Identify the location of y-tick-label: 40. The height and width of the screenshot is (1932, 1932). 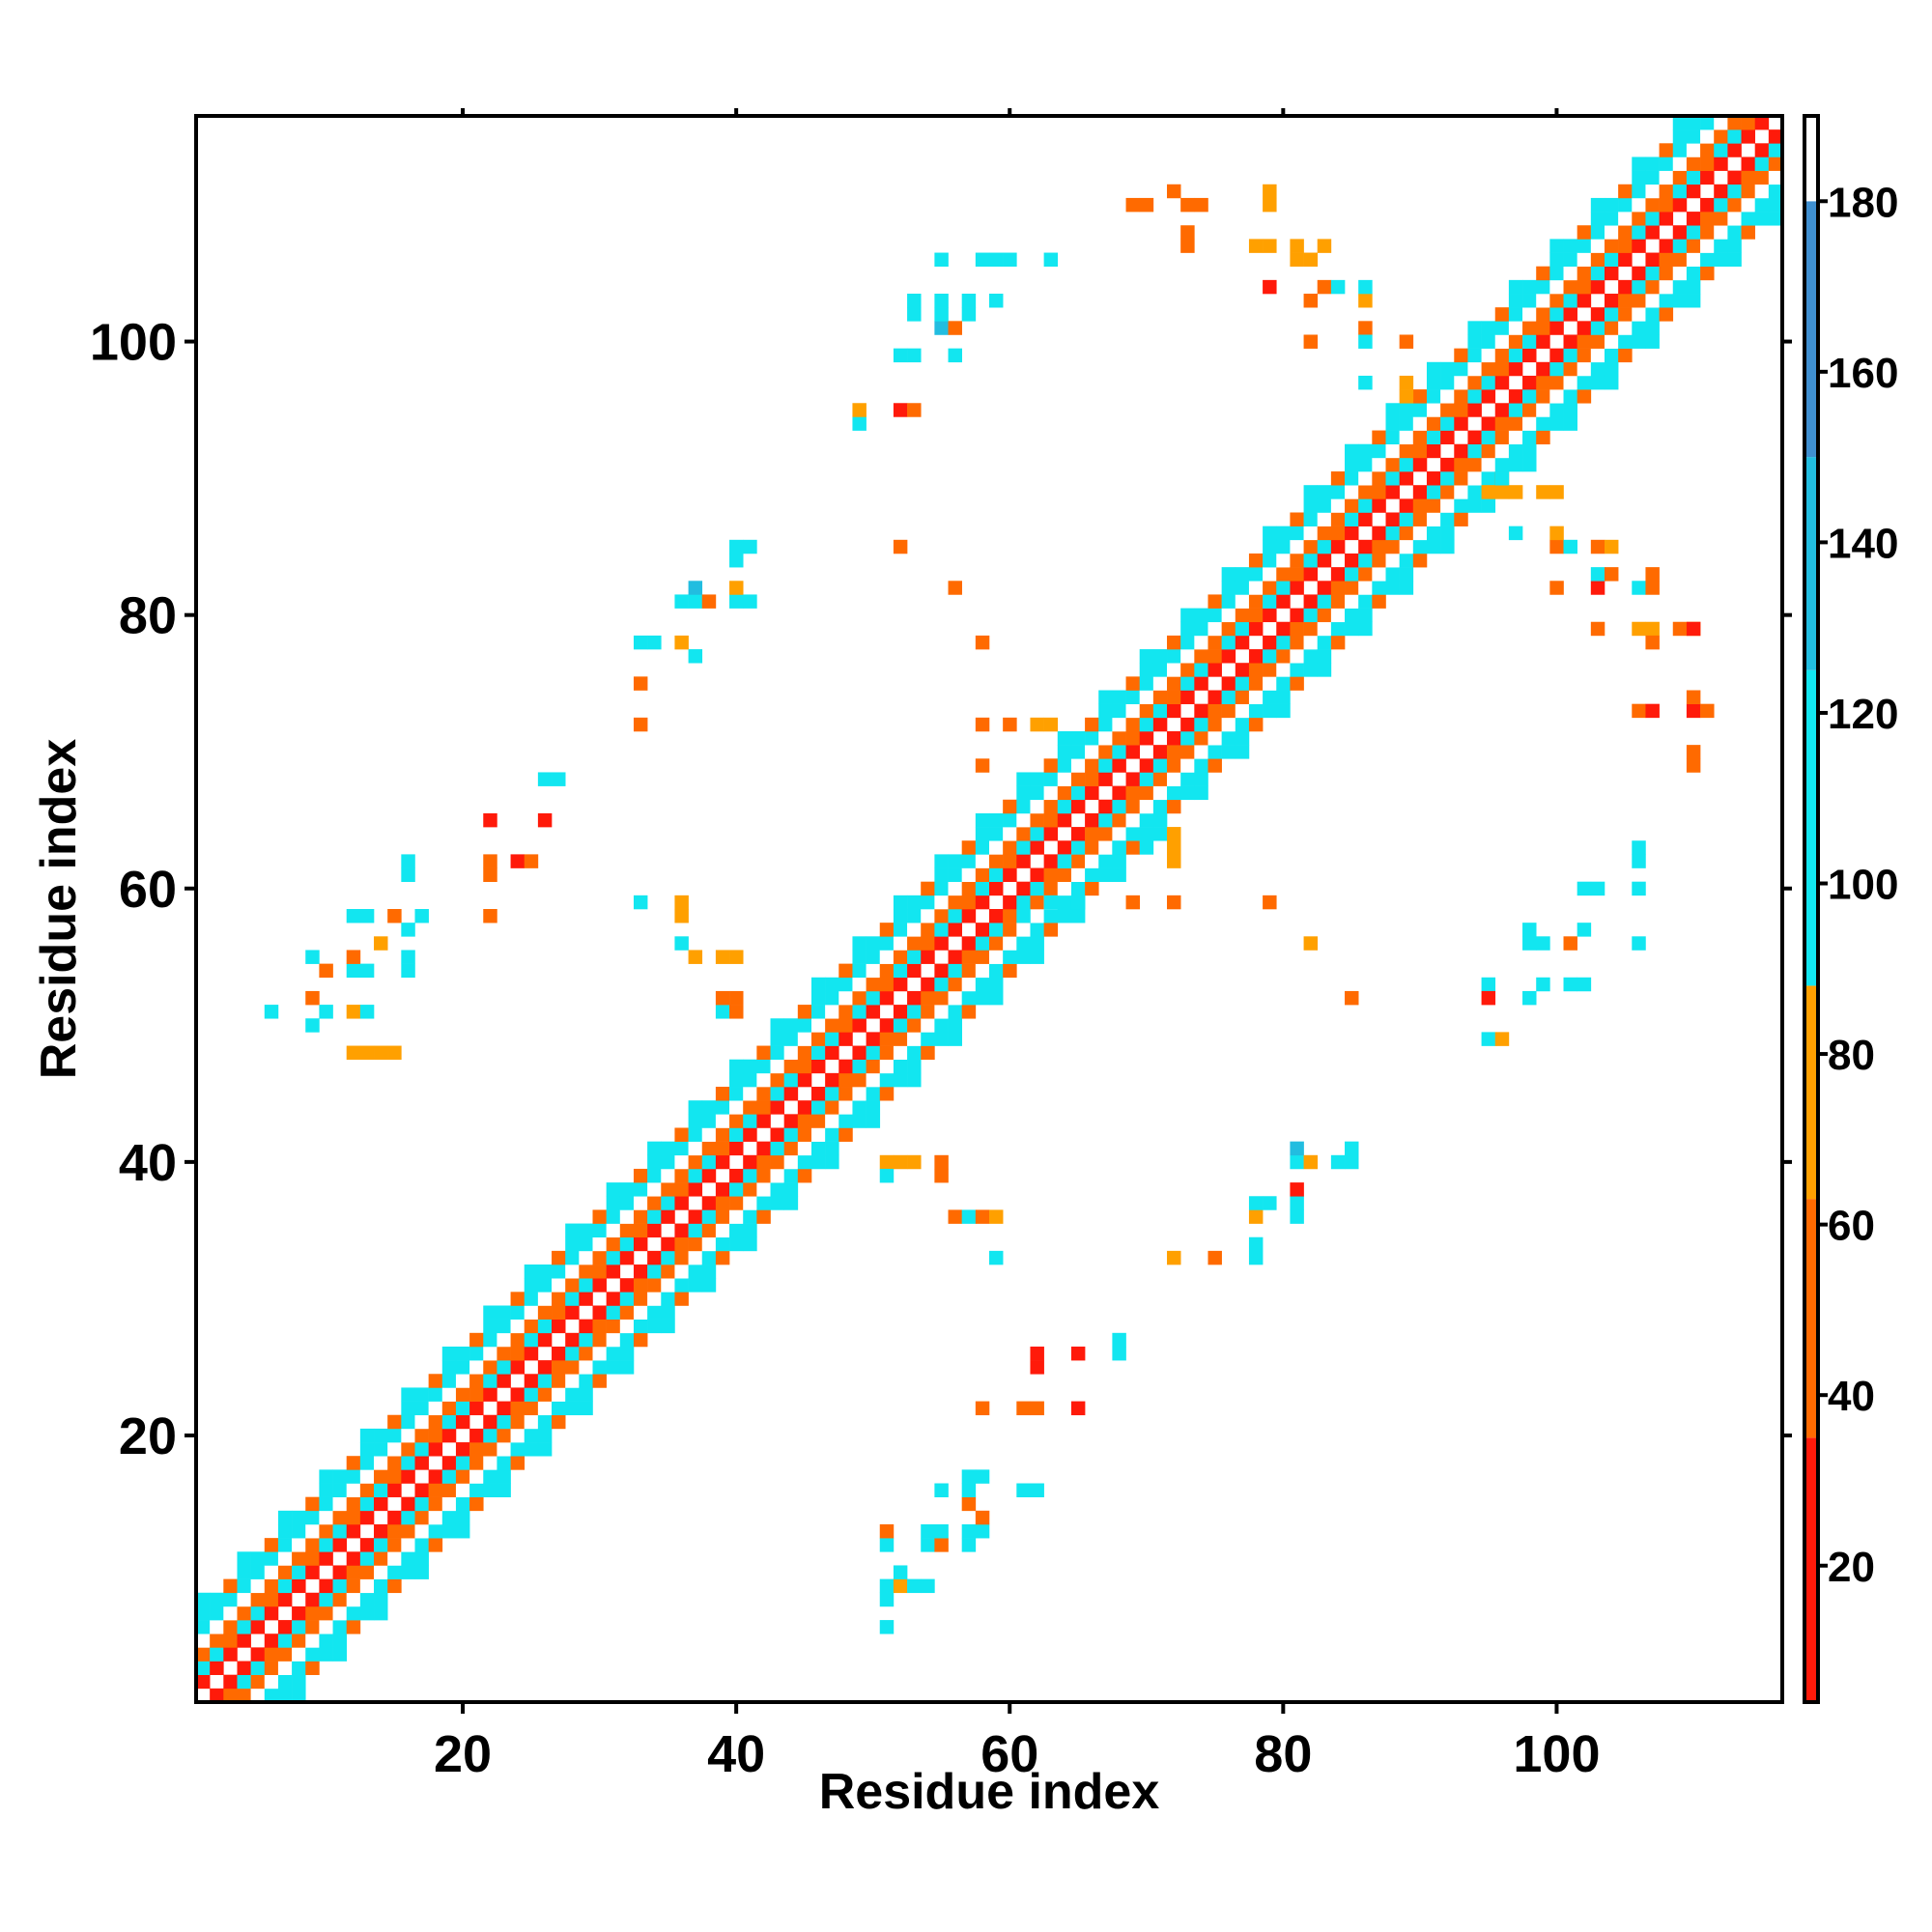
(148, 1163).